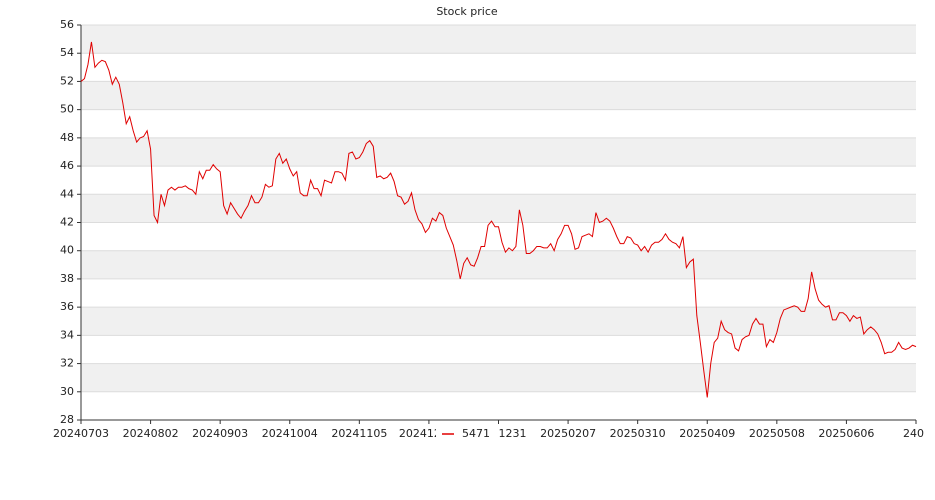 The width and height of the screenshot is (935, 500). Describe the element at coordinates (67, 52) in the screenshot. I see `y-tick-label: 54` at that location.